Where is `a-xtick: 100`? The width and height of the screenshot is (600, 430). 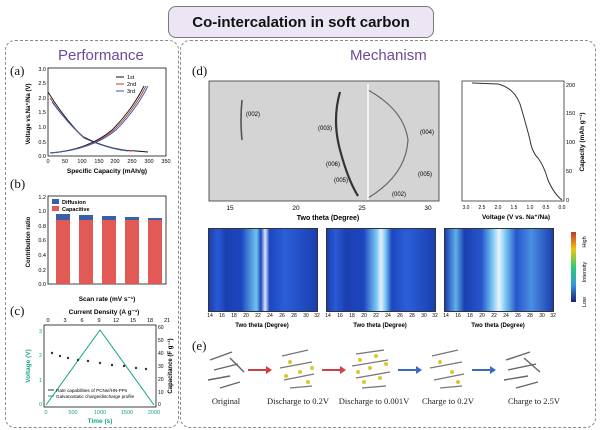
a-xtick: 100 is located at coordinates (81, 162).